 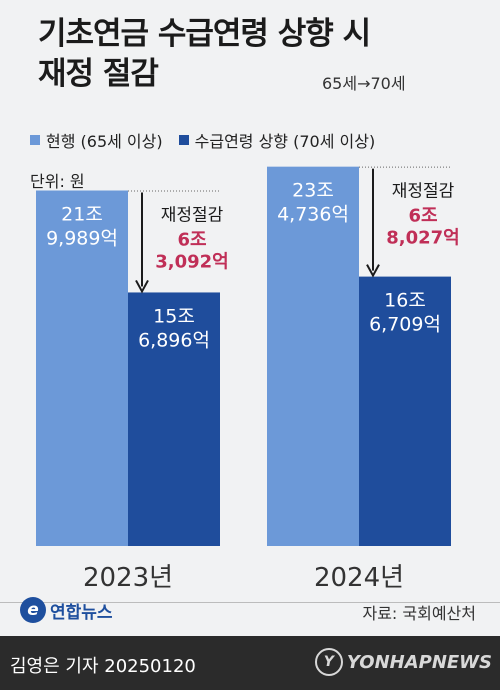 What do you see at coordinates (35, 140) in the screenshot?
I see `legend-swatch-current` at bounding box center [35, 140].